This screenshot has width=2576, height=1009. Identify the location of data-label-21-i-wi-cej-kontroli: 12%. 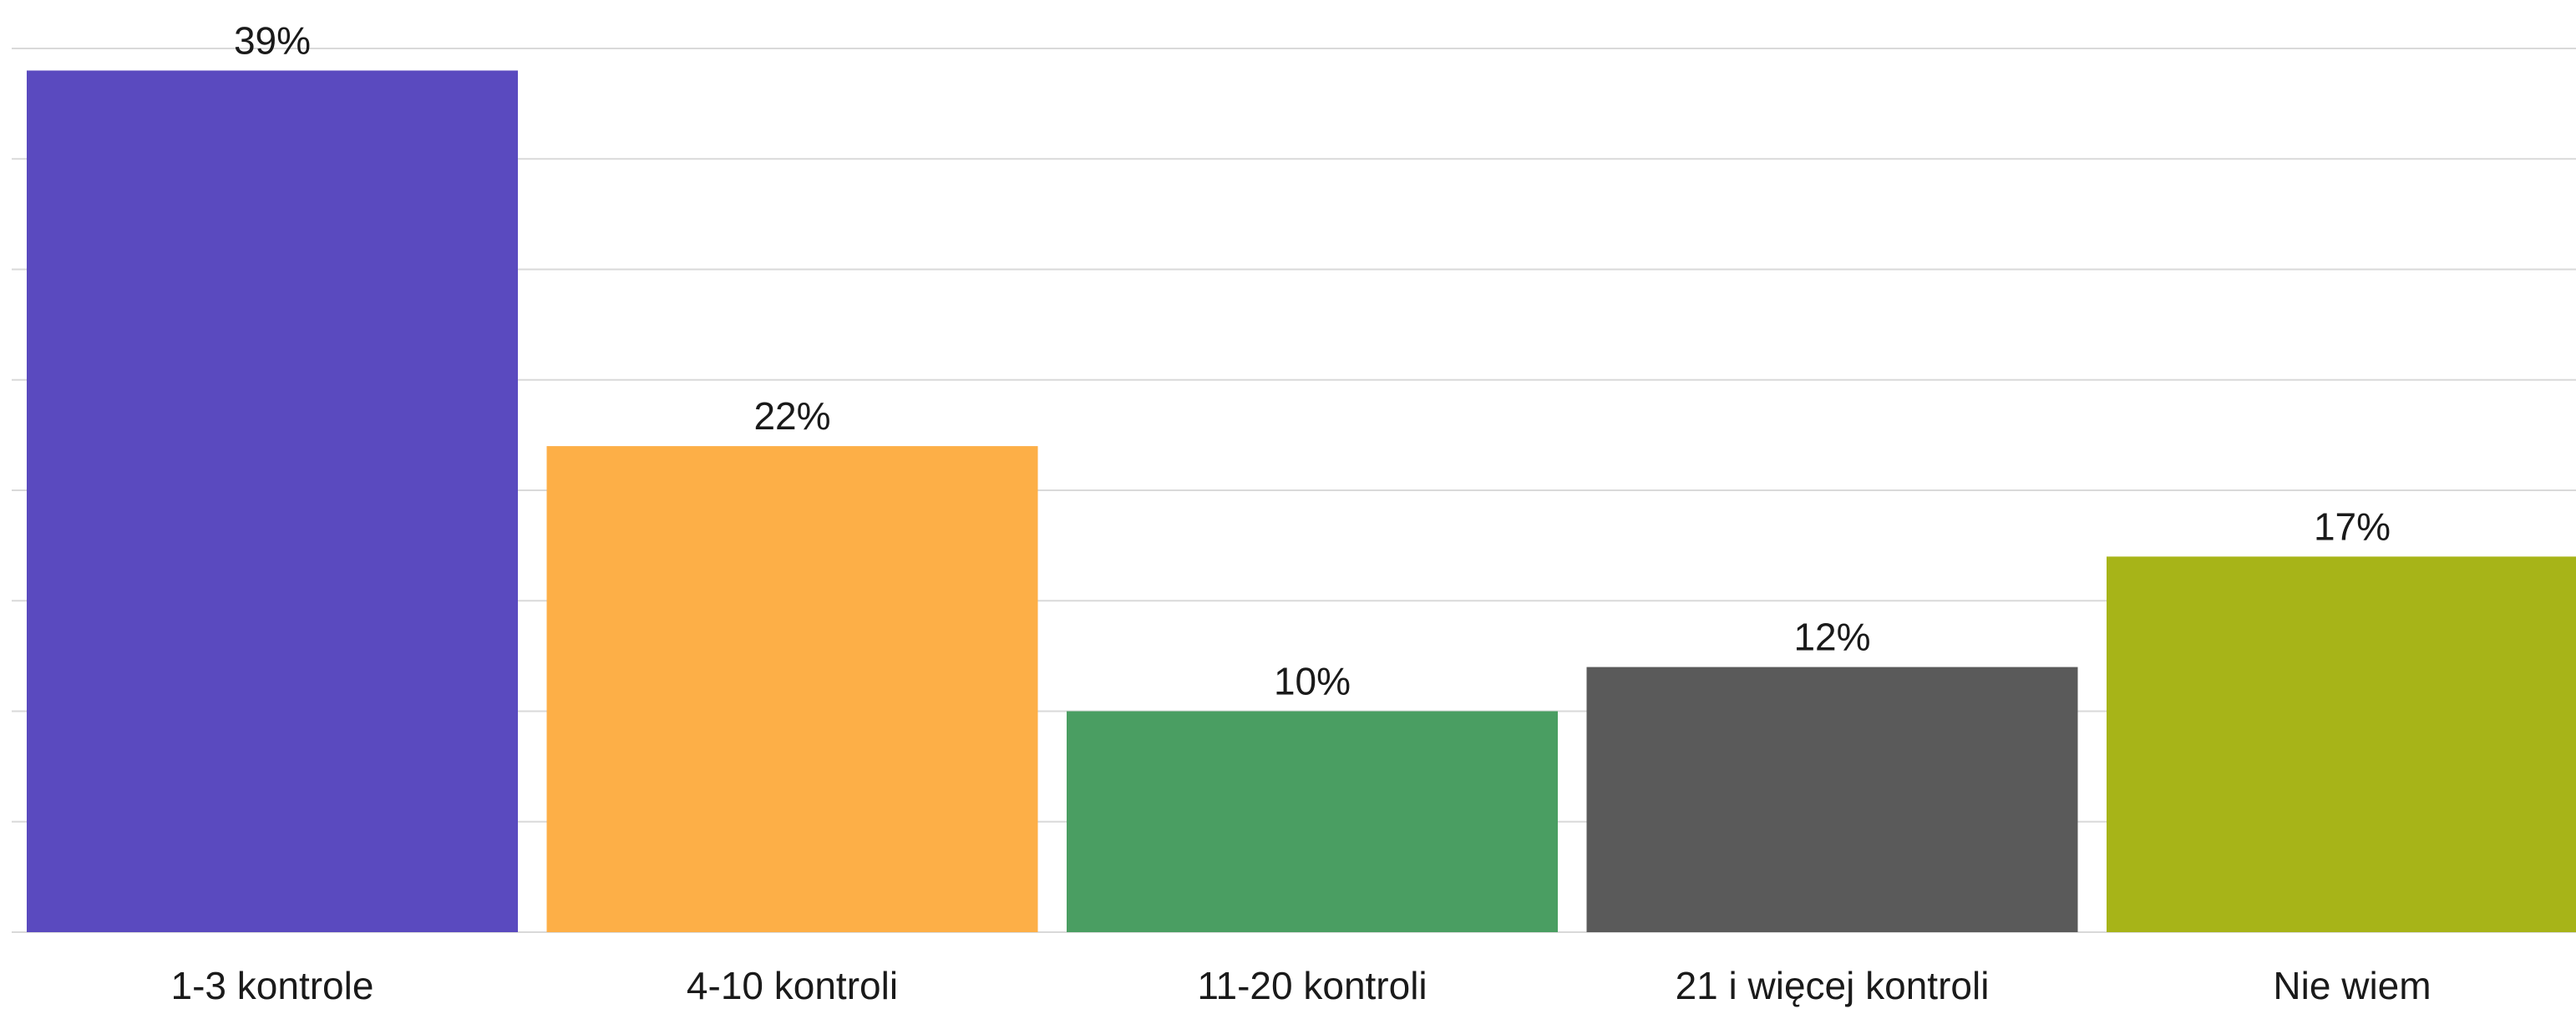
(1831, 637).